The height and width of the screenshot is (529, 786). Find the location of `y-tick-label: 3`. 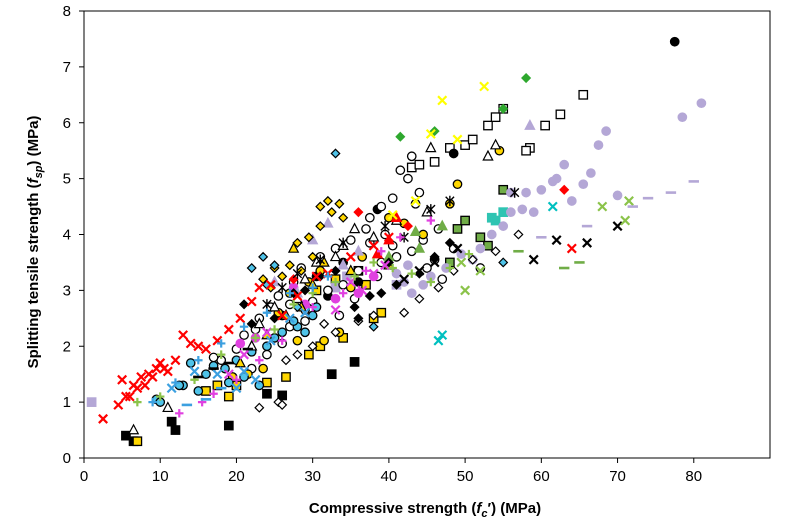

y-tick-label: 3 is located at coordinates (67, 290).